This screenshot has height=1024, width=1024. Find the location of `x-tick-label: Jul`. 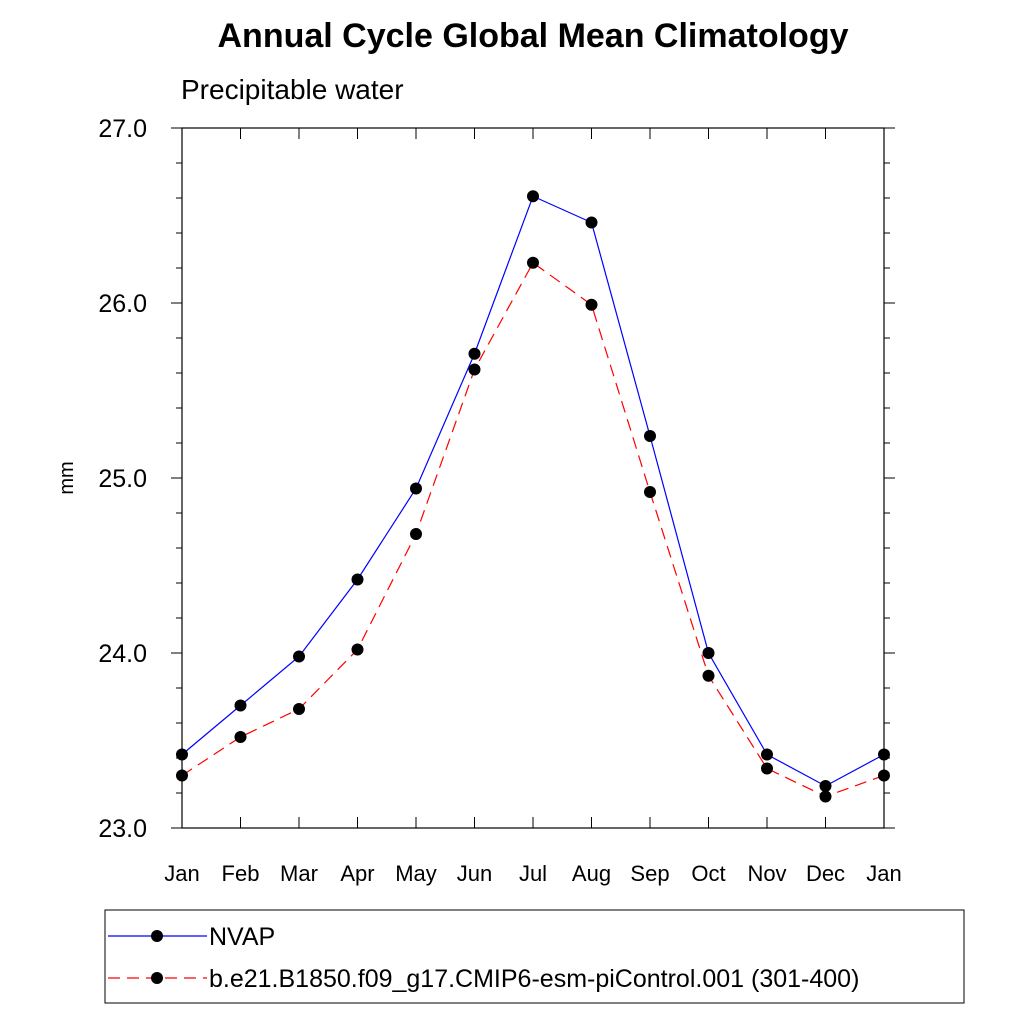

x-tick-label: Jul is located at coordinates (533, 873).